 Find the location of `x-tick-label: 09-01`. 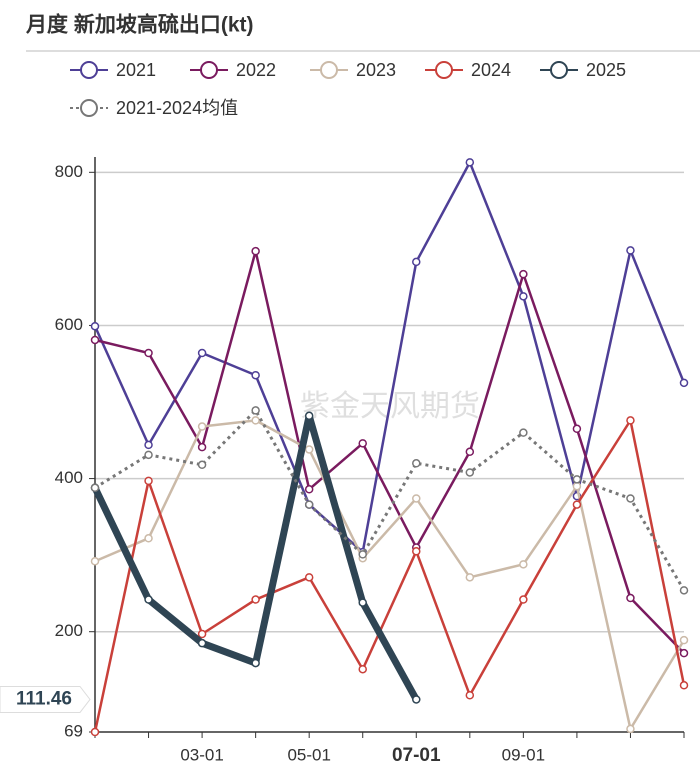

x-tick-label: 09-01 is located at coordinates (523, 754).